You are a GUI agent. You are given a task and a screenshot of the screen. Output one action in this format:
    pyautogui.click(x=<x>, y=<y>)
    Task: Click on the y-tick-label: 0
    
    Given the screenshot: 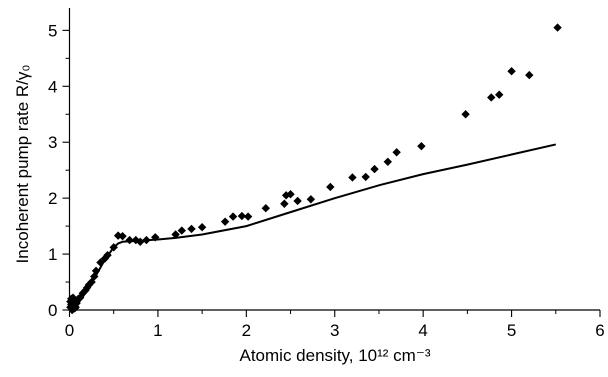 What is the action you would take?
    pyautogui.click(x=52, y=310)
    